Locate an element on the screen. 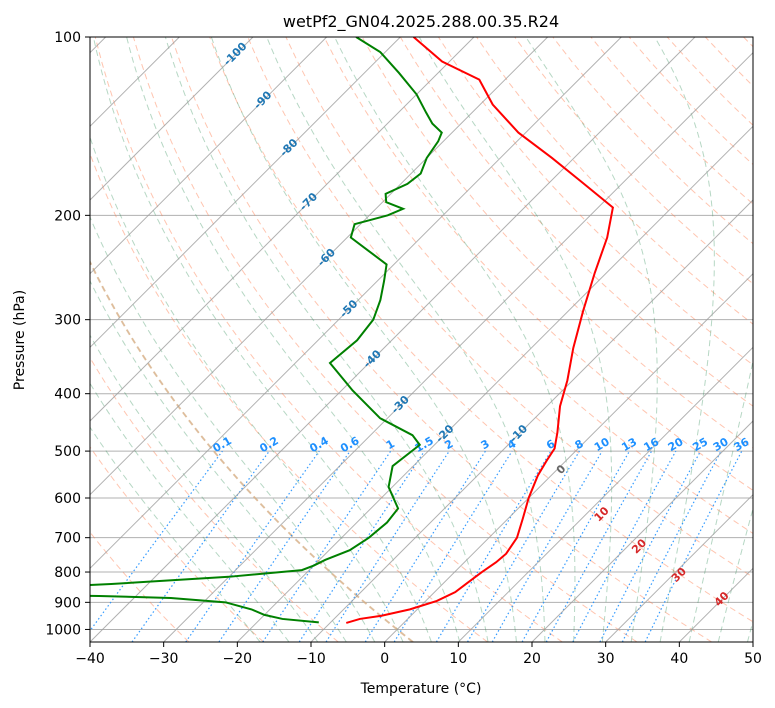  y-tick-label: 800 is located at coordinates (67, 573).